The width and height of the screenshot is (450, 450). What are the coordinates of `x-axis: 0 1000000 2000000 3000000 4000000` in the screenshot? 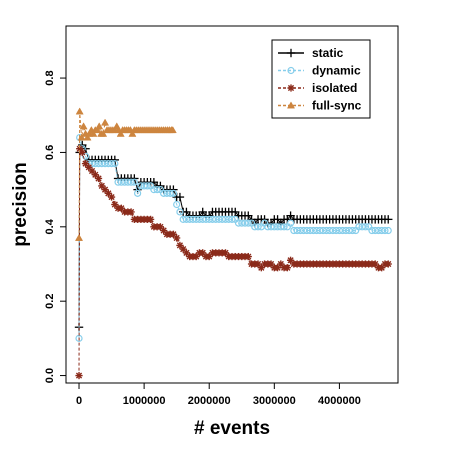 It's located at (218, 395).